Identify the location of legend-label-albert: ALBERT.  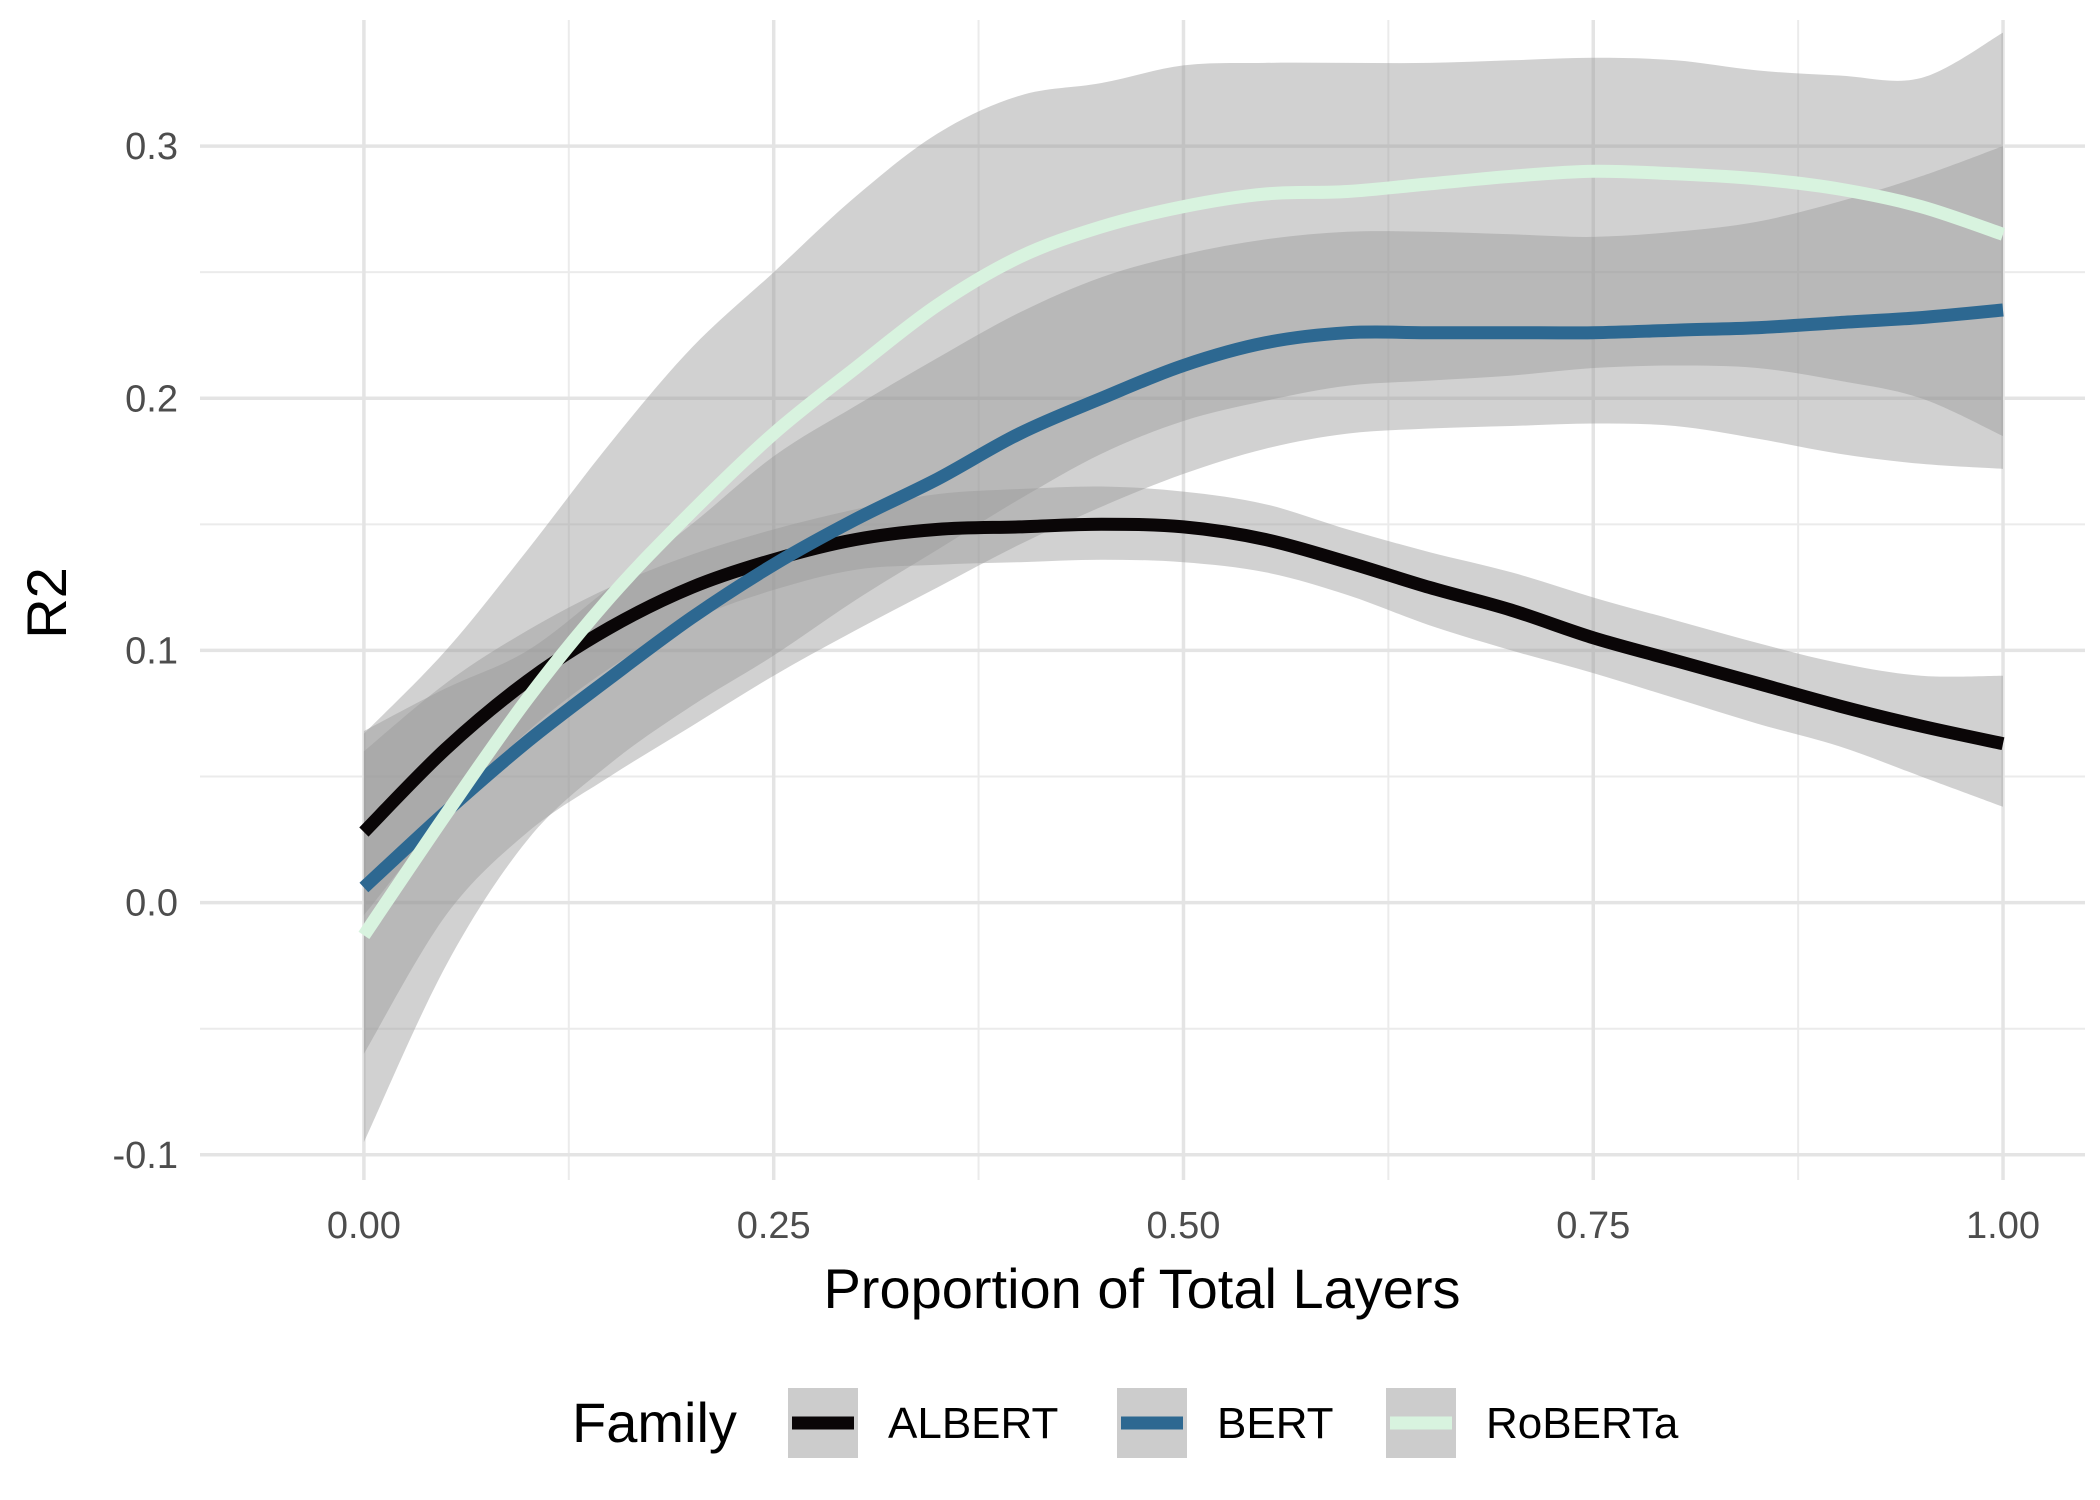
(973, 1423).